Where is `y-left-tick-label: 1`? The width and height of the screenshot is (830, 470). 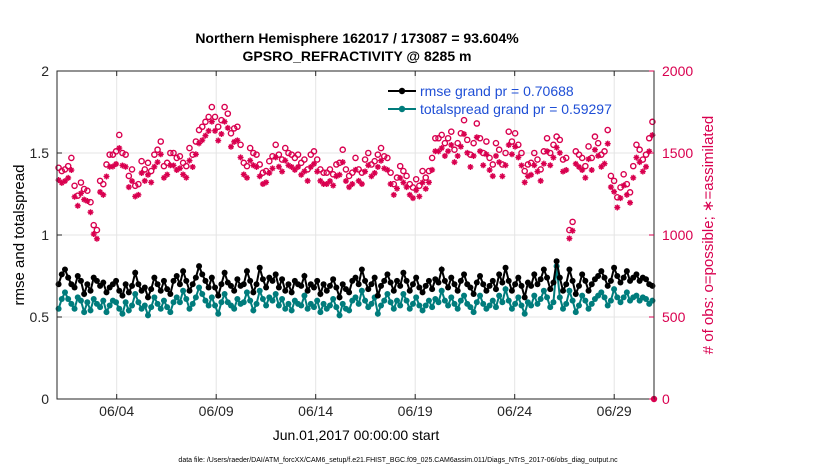 y-left-tick-label: 1 is located at coordinates (45, 235).